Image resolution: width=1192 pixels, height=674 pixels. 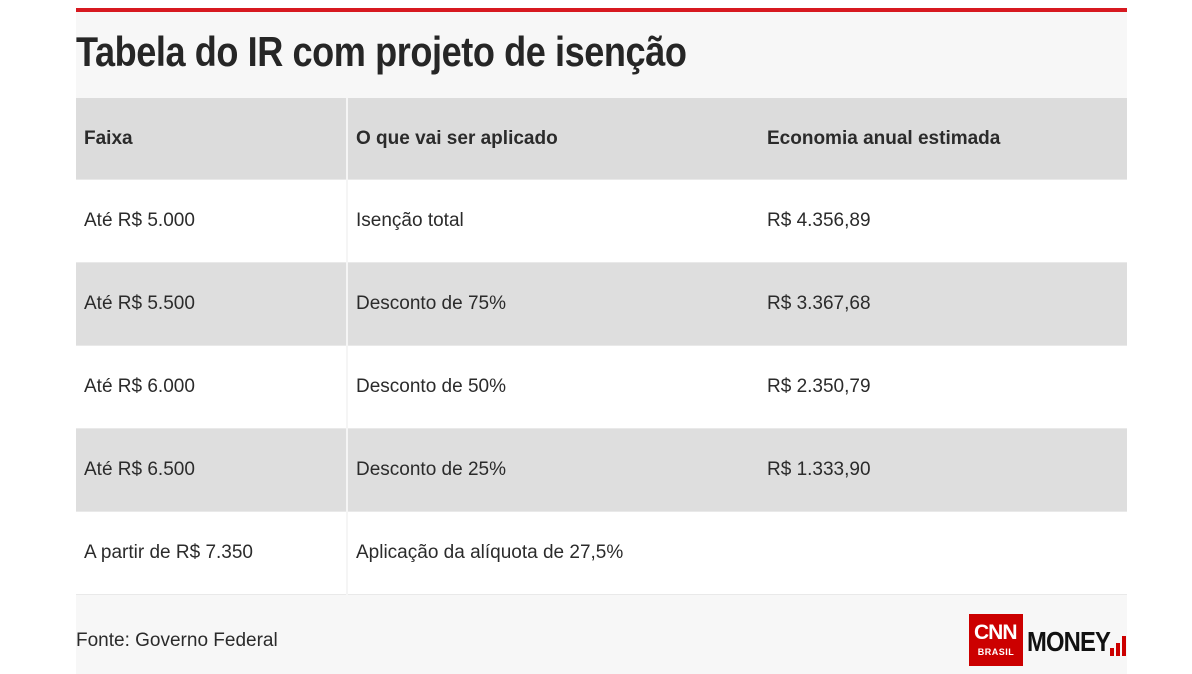 What do you see at coordinates (212, 387) in the screenshot?
I see `cell-faixa: Até R$ 6.000` at bounding box center [212, 387].